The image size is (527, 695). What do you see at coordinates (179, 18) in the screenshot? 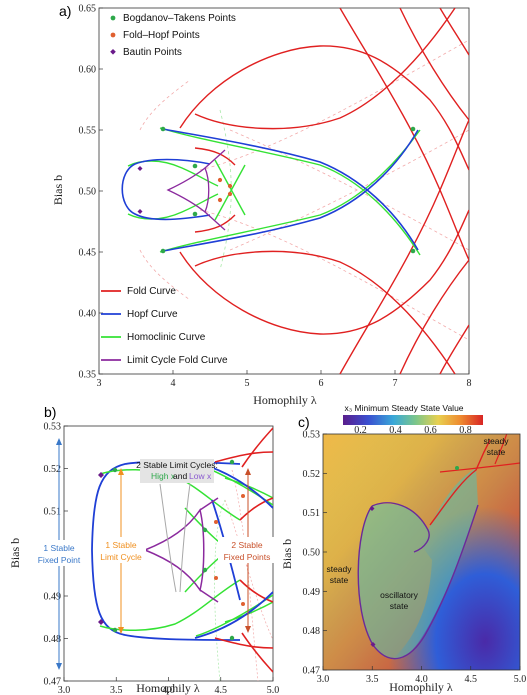
I see `legend-bt-label: Bogdanov–Takens Points` at bounding box center [179, 18].